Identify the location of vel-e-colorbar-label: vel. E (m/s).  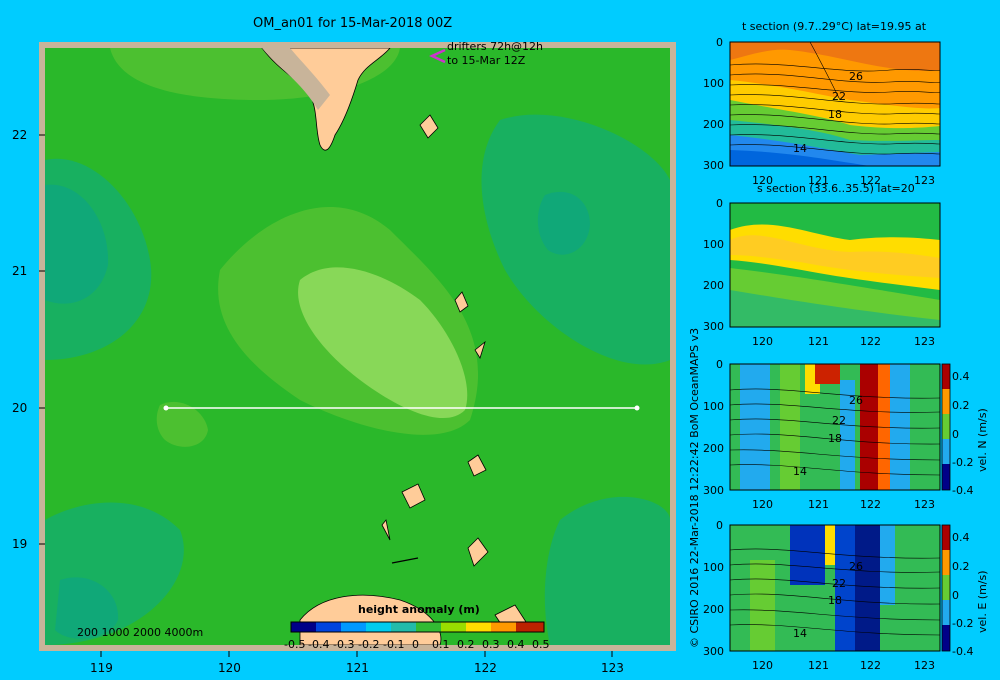
(982, 601).